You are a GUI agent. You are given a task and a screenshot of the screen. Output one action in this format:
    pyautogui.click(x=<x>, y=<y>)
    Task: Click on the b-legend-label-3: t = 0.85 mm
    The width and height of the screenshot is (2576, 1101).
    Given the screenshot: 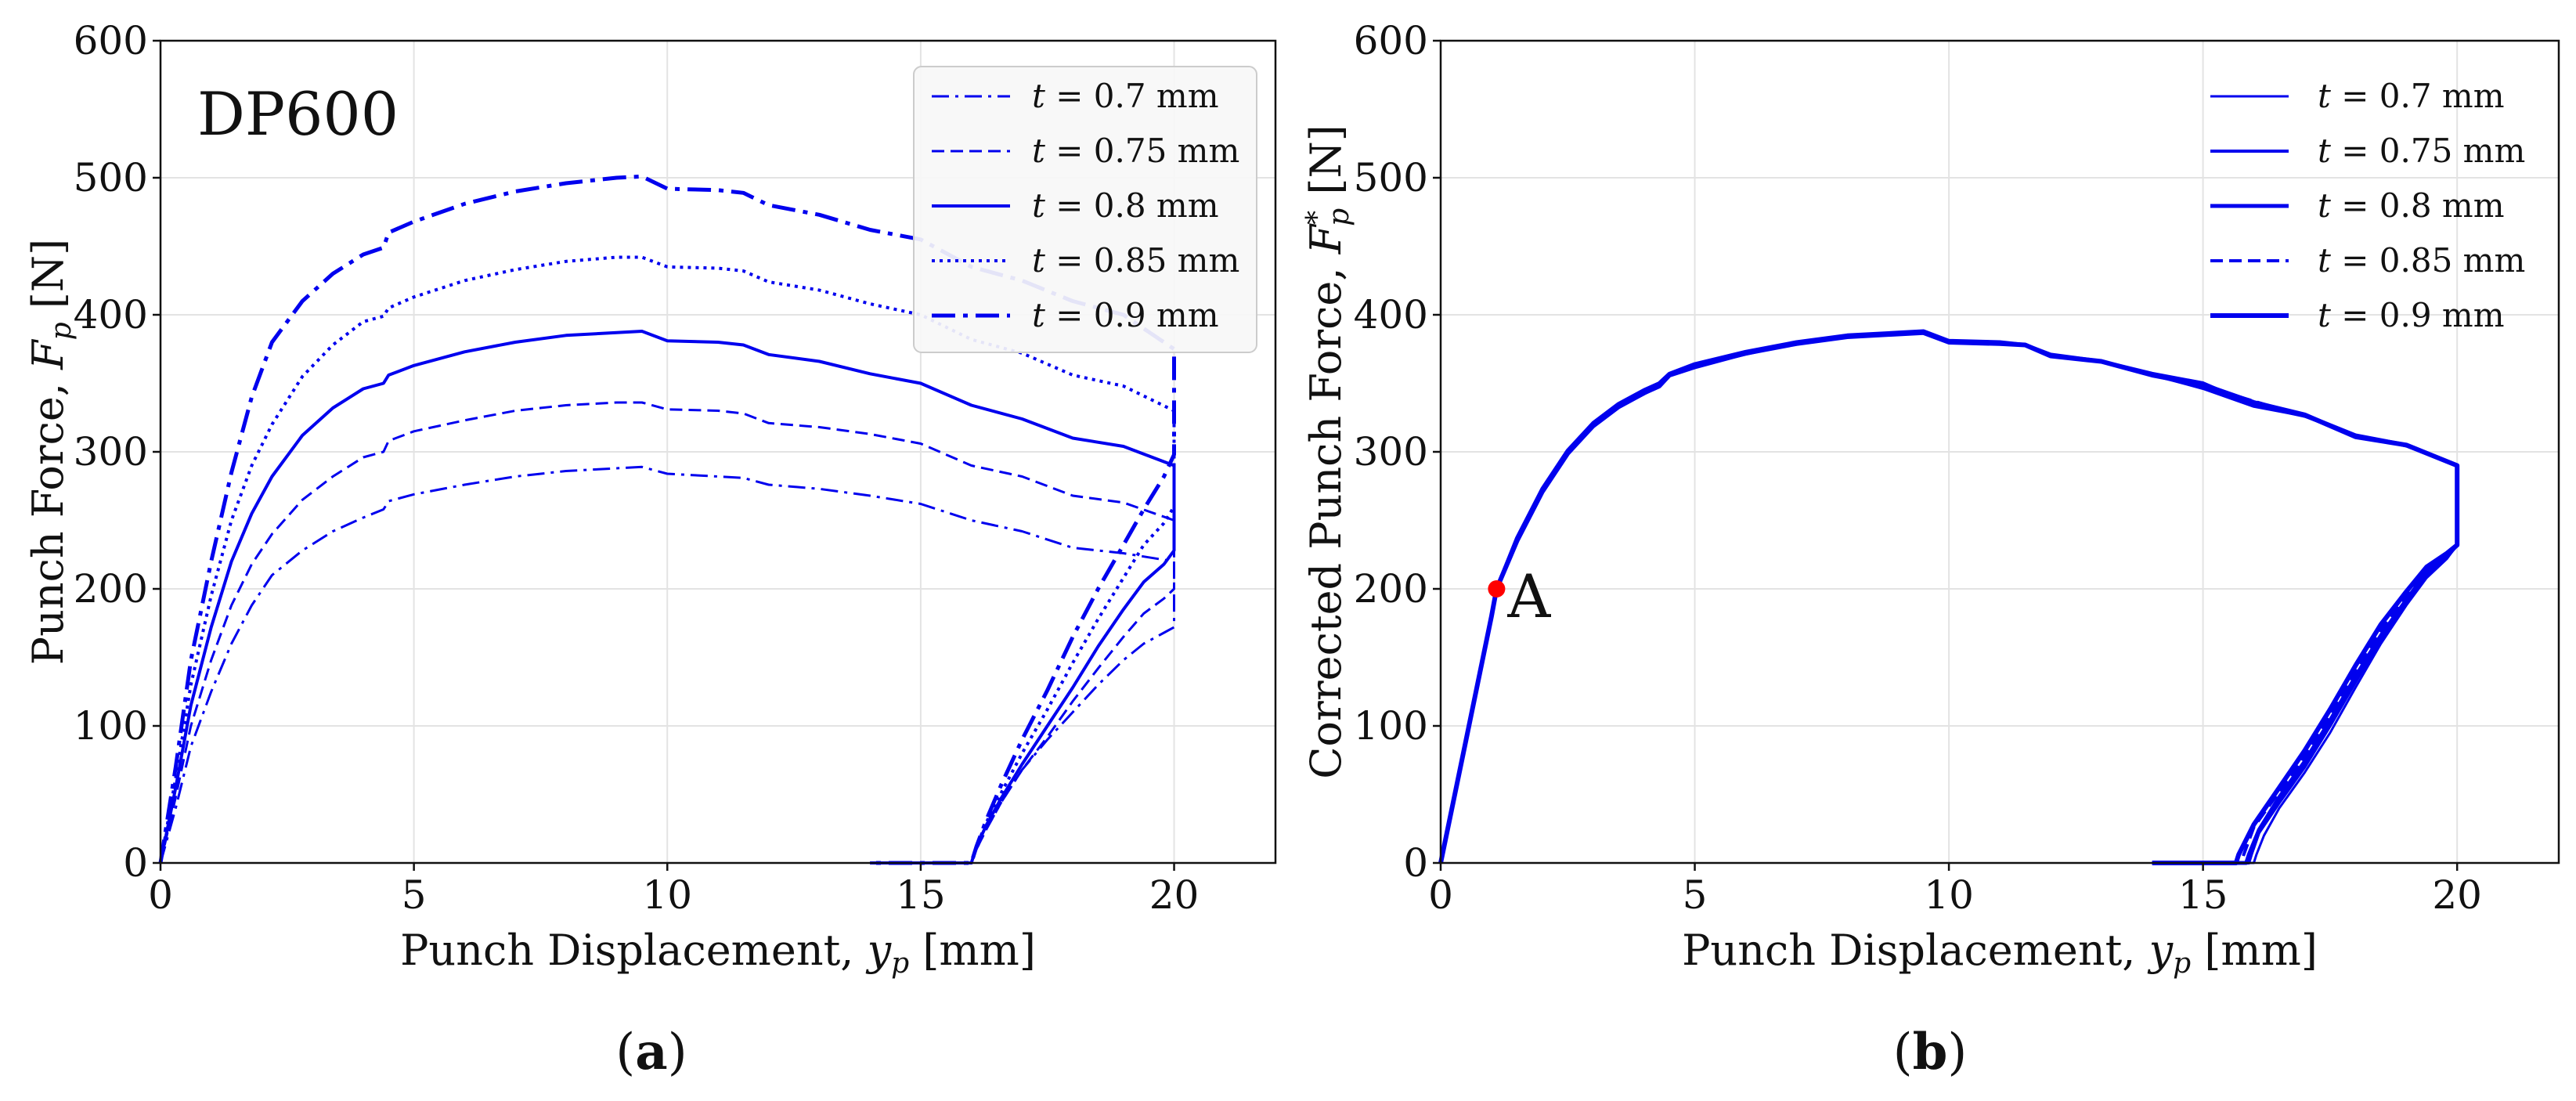 What is the action you would take?
    pyautogui.click(x=2421, y=260)
    